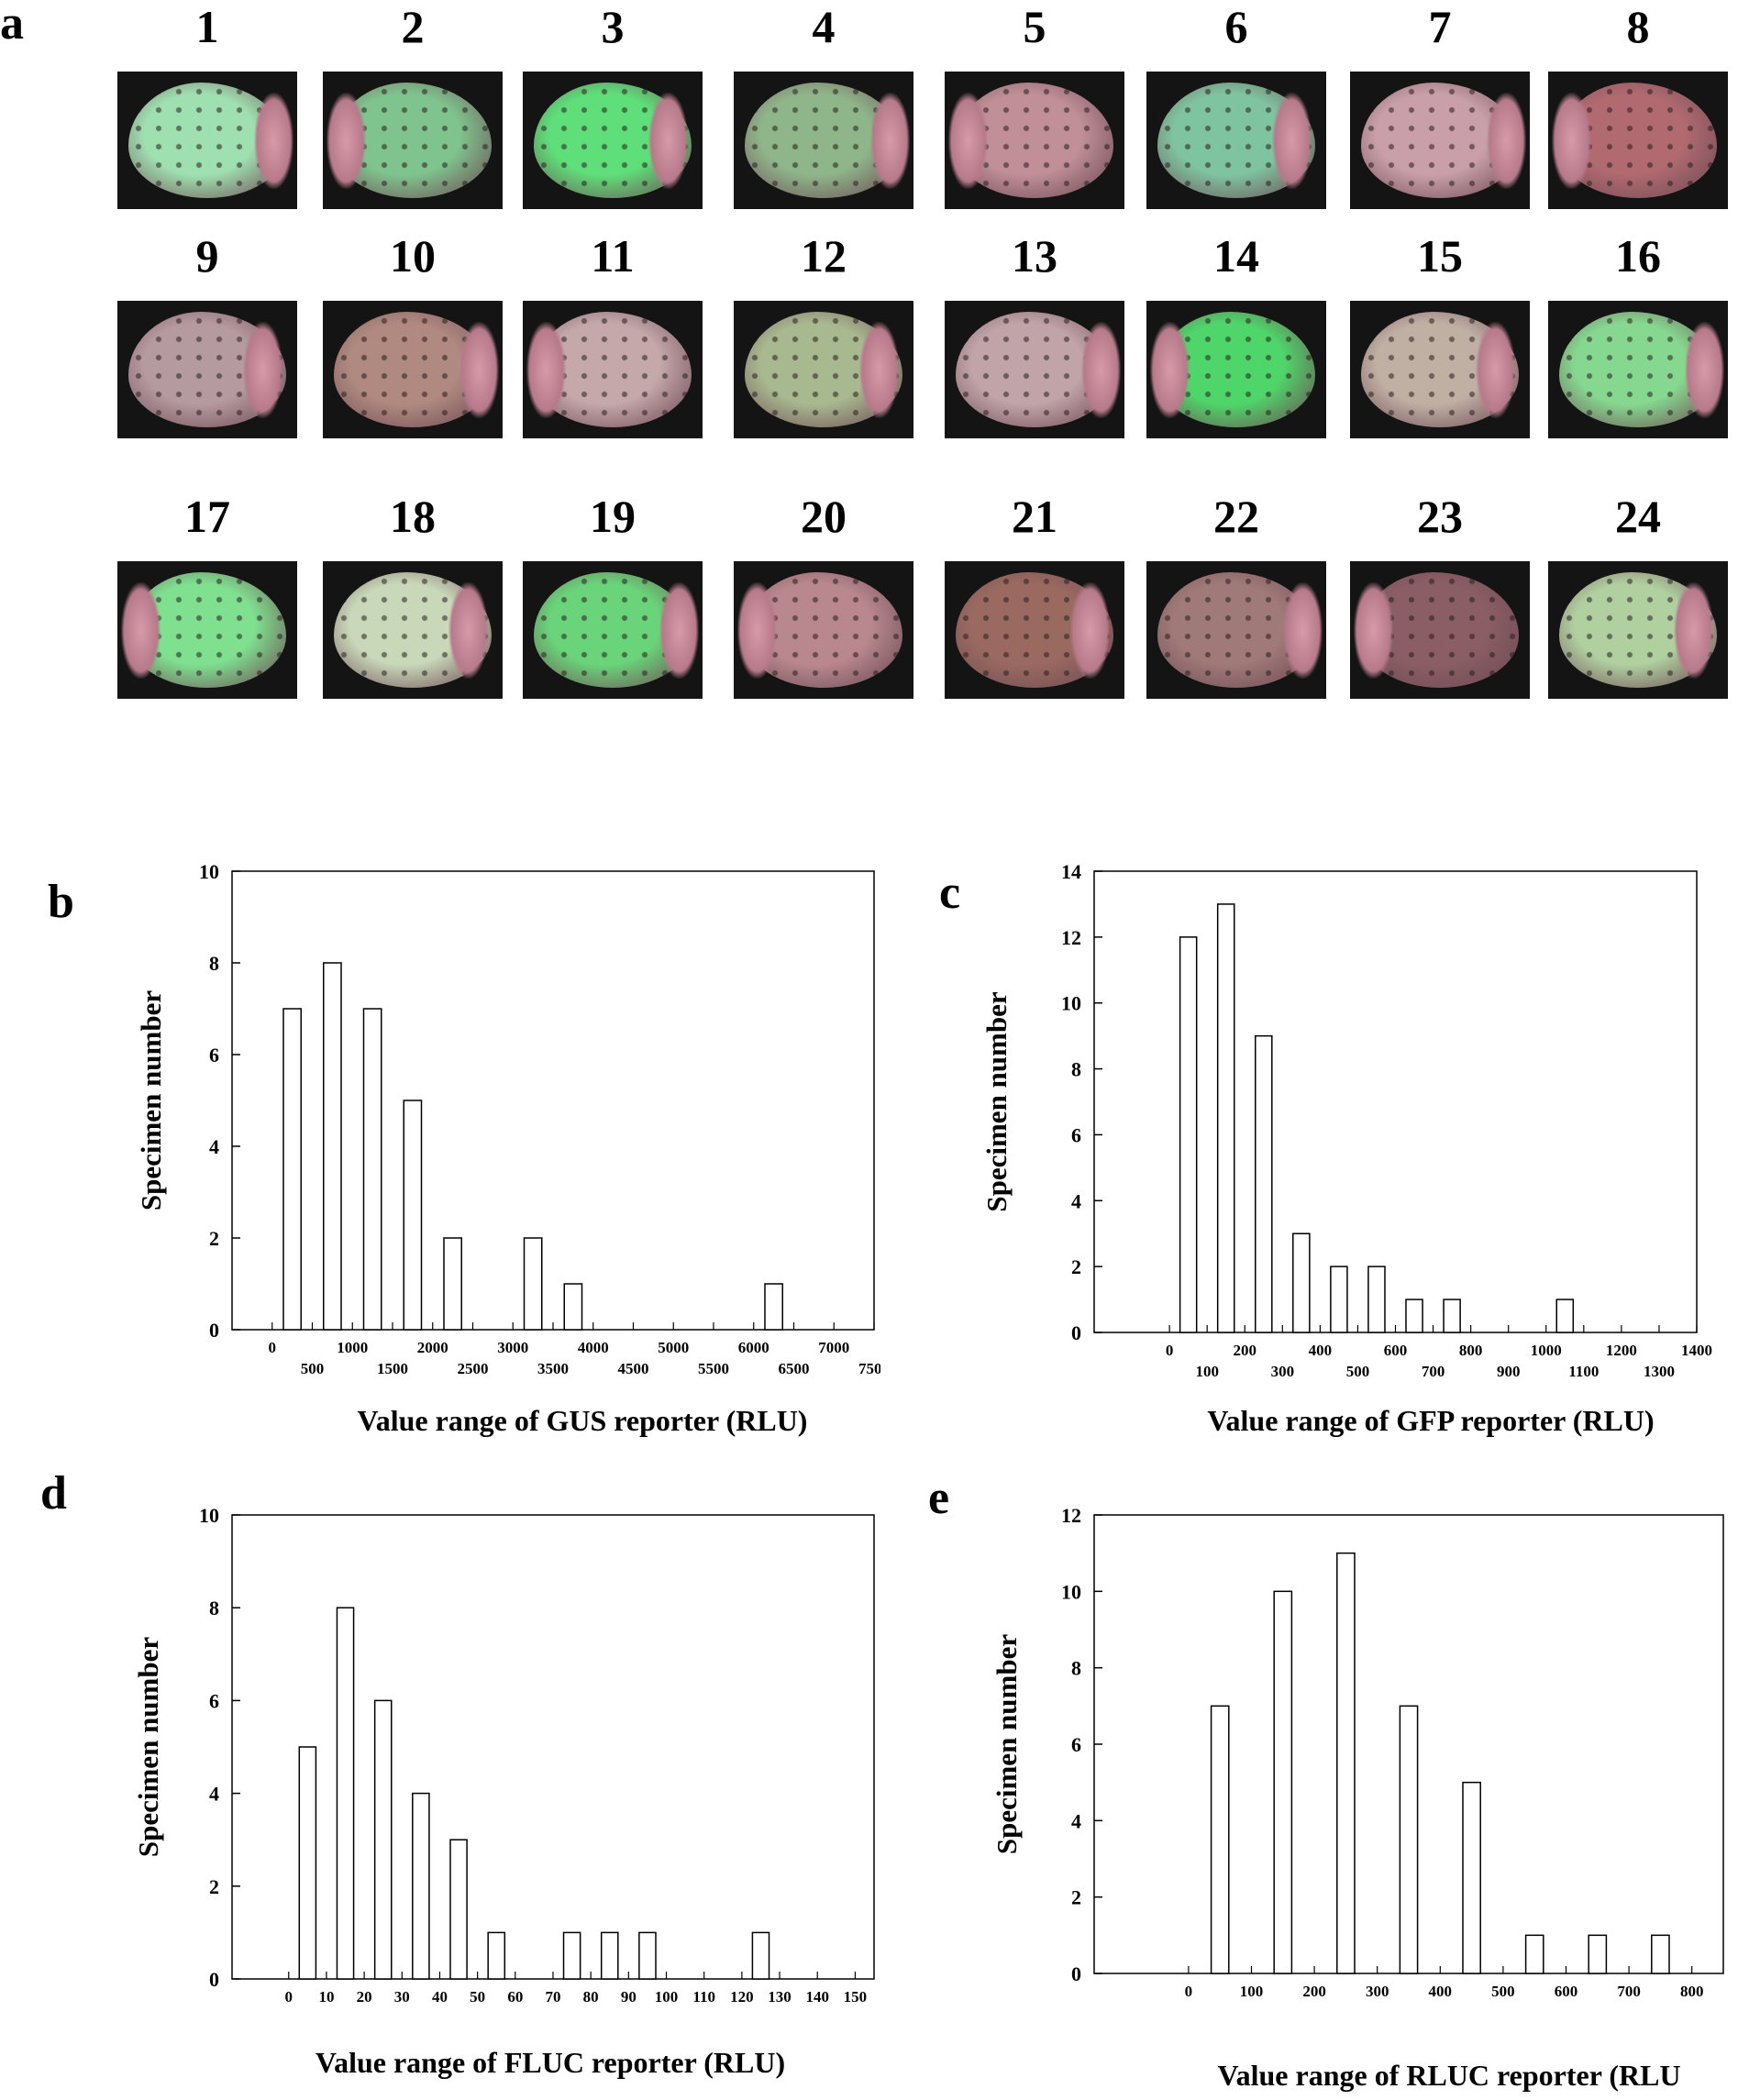 This screenshot has height=2100, width=1749. I want to click on x-tick-label: 300, so click(1377, 1991).